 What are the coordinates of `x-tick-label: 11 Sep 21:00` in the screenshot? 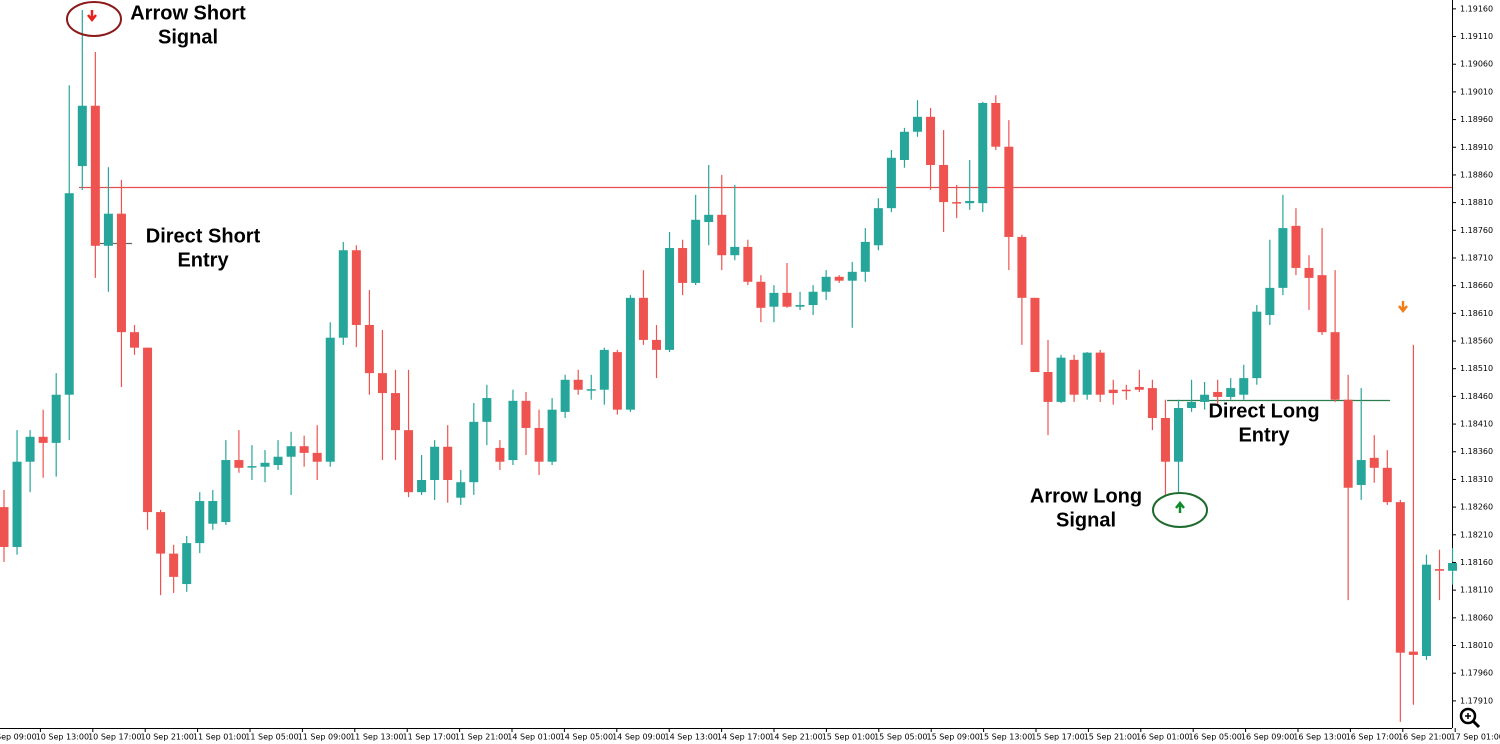 It's located at (481, 737).